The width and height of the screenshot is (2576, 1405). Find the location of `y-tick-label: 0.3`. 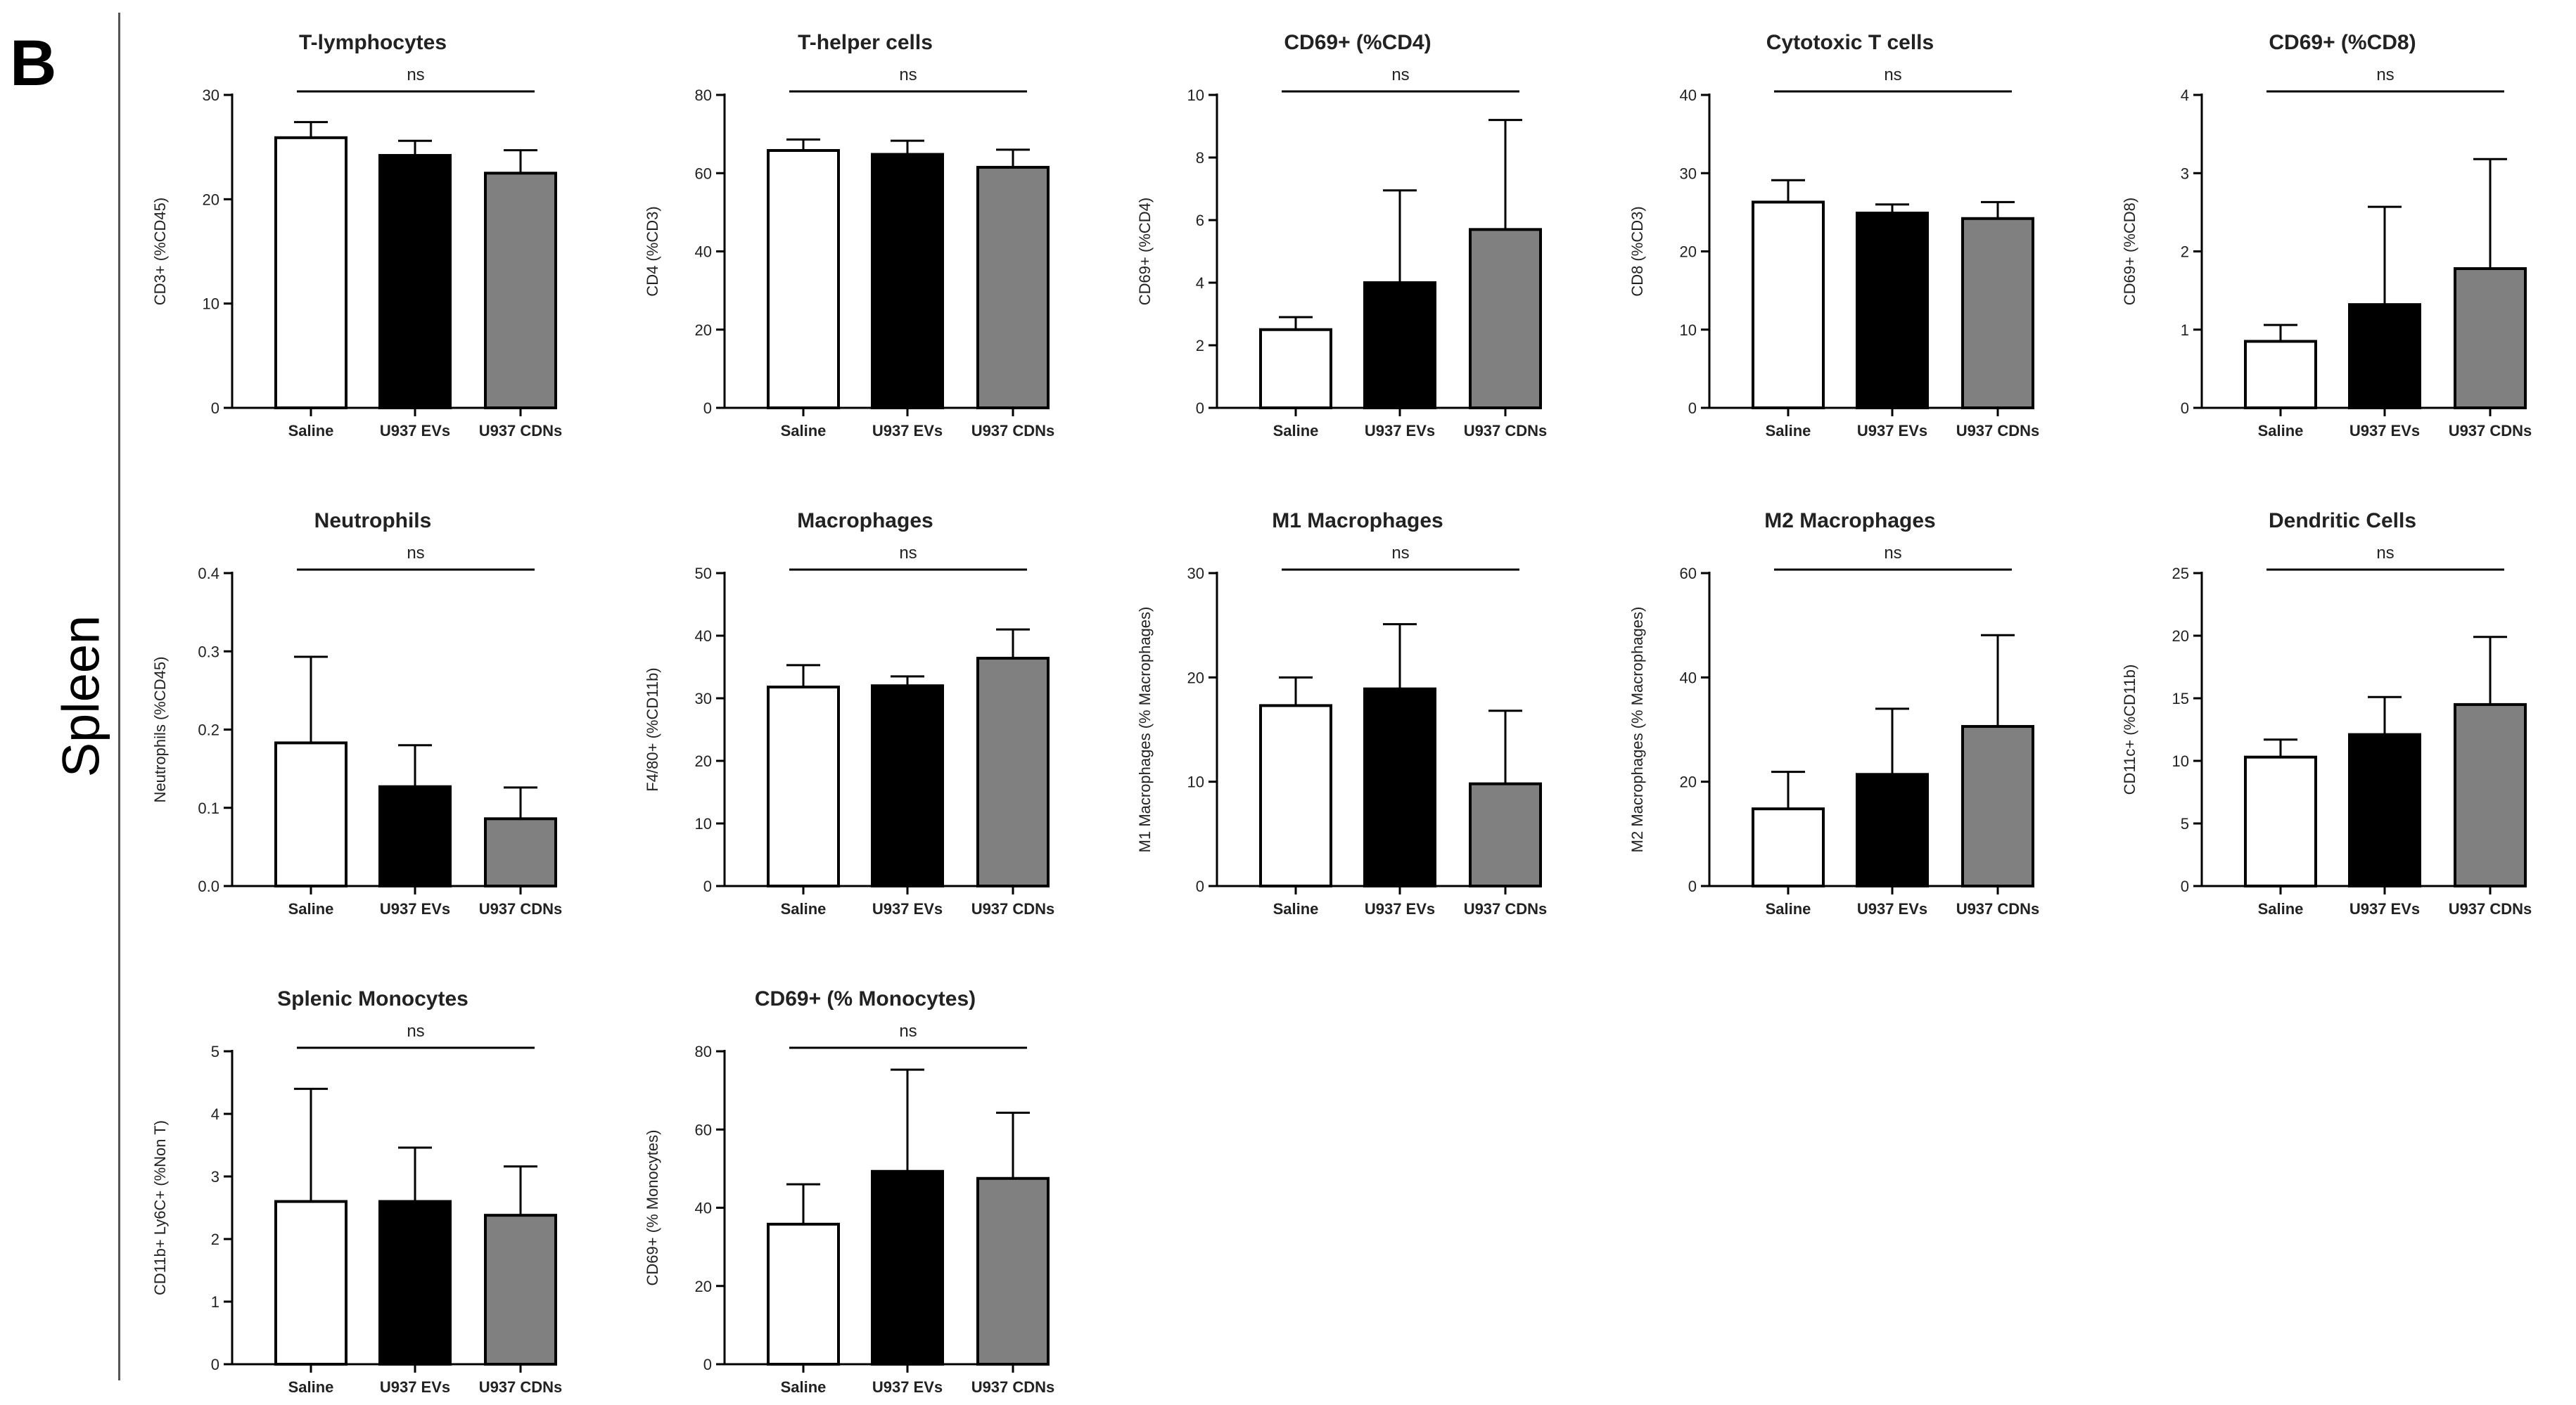

y-tick-label: 0.3 is located at coordinates (208, 651).